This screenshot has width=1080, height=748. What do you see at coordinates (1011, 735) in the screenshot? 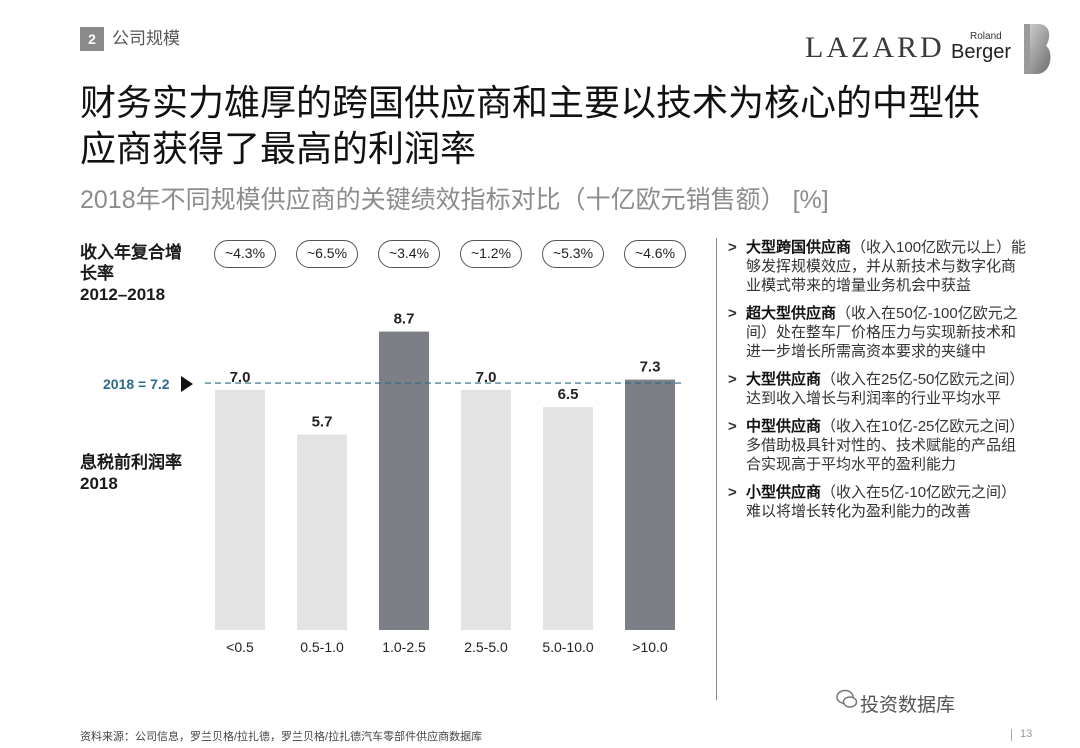
I see `page-divider` at bounding box center [1011, 735].